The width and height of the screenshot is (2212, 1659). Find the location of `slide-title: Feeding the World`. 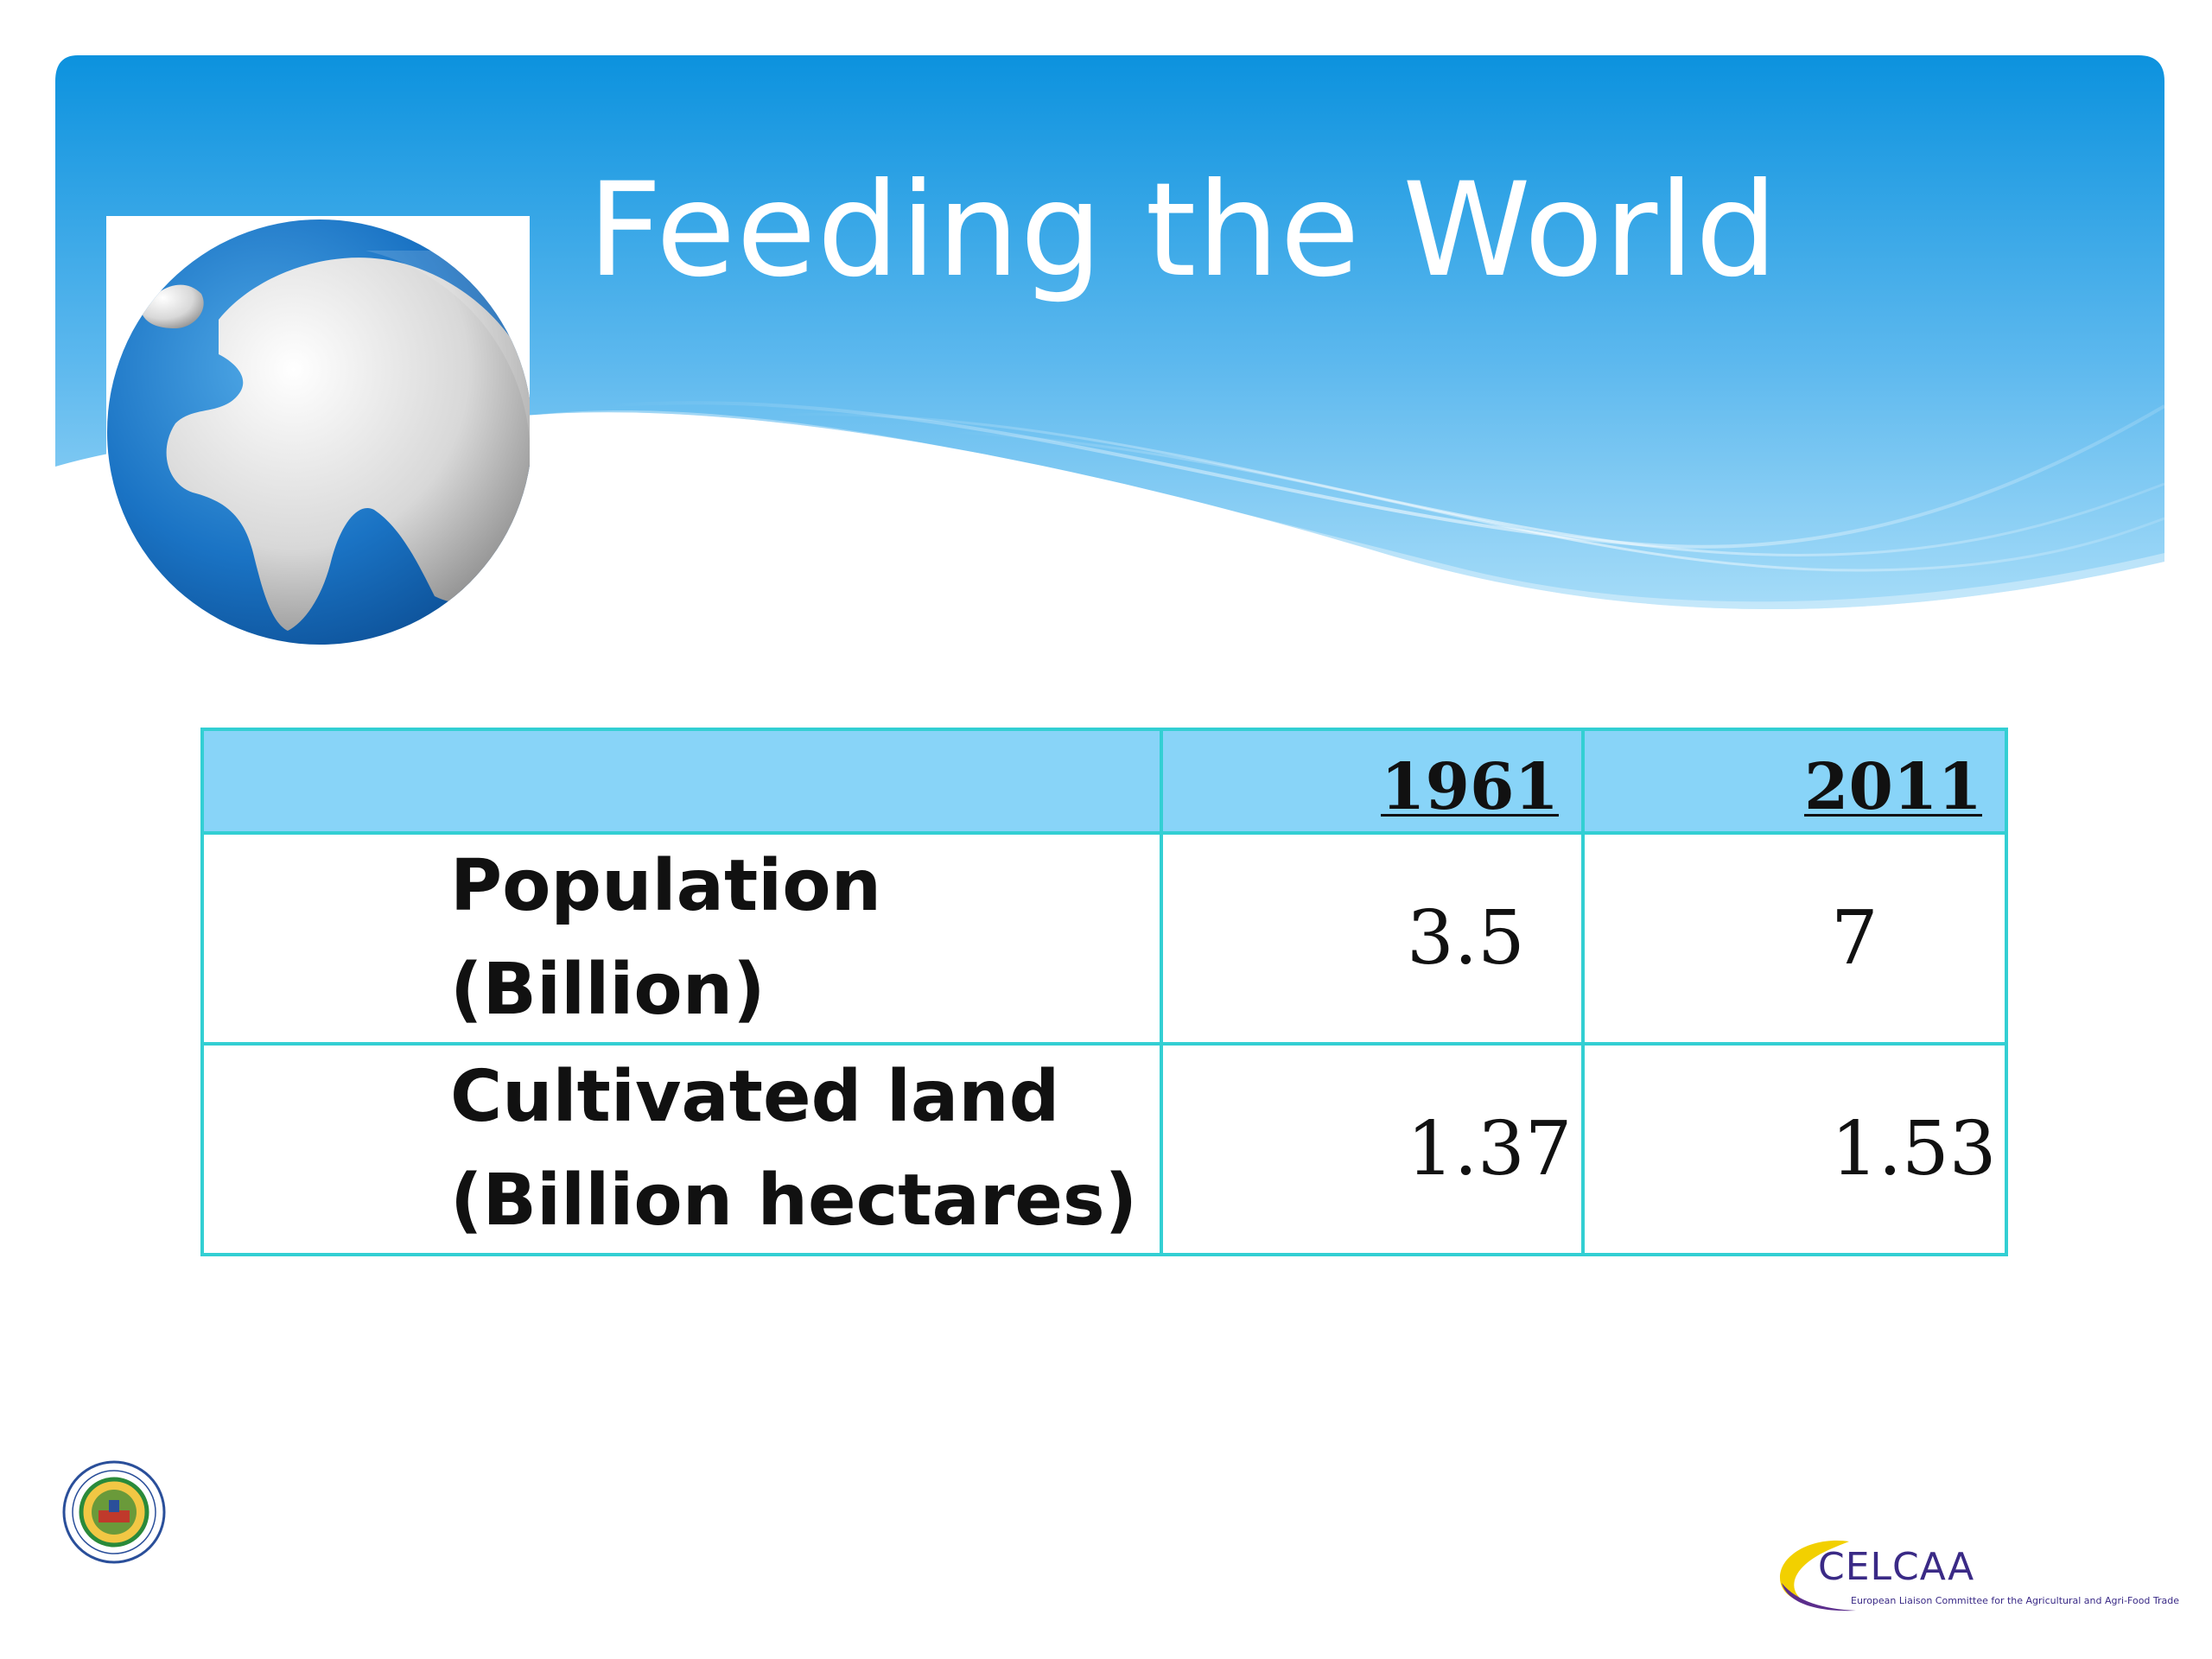

slide-title: Feeding the World is located at coordinates (1183, 231).